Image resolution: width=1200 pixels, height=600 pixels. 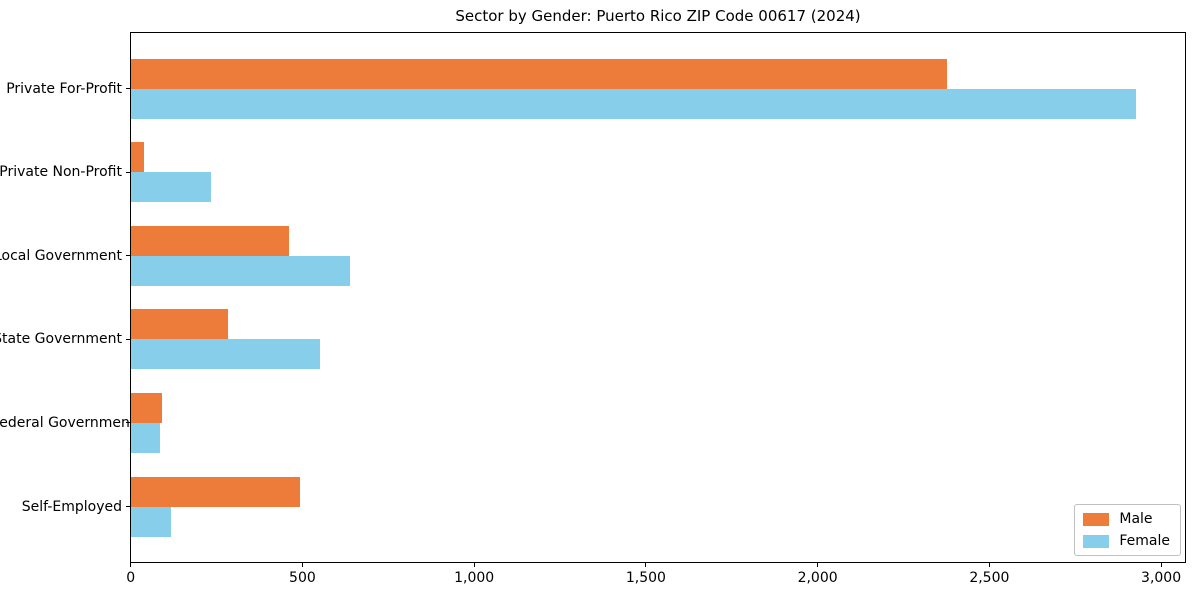 What do you see at coordinates (68, 422) in the screenshot?
I see `y-tick-label-federal-government: Federal Government` at bounding box center [68, 422].